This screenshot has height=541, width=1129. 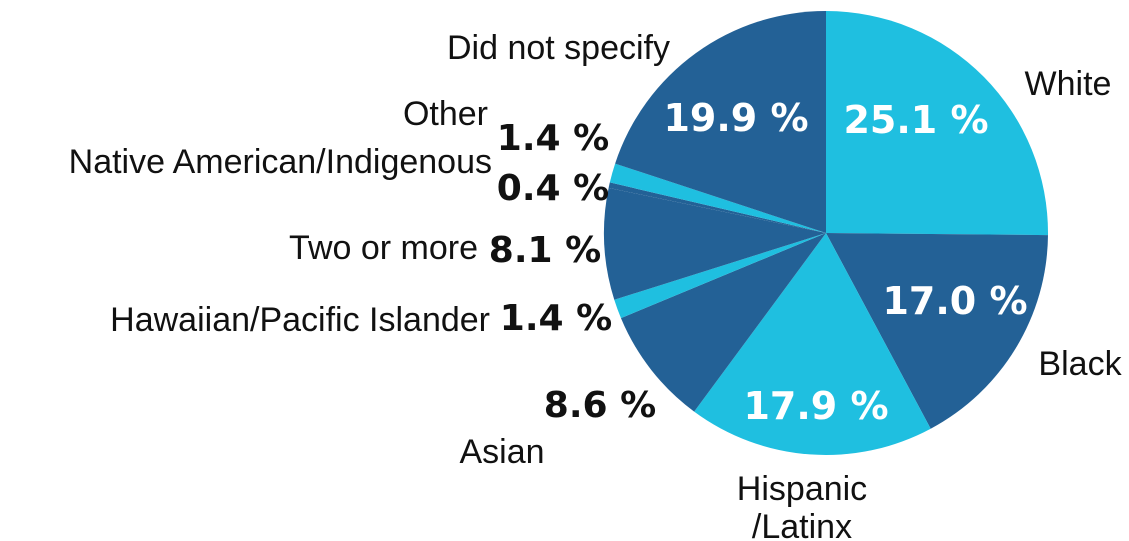 What do you see at coordinates (954, 301) in the screenshot?
I see `value-label-1: 17.0 %` at bounding box center [954, 301].